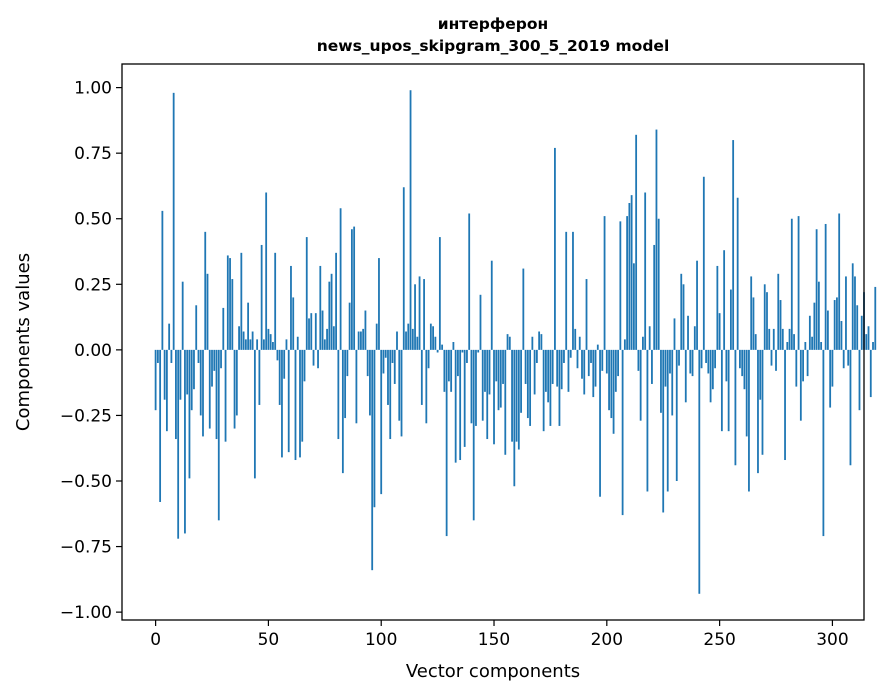 The image size is (880, 696). I want to click on x-axis-ticks: 0 50 100 150 200 250 300, so click(499, 635).